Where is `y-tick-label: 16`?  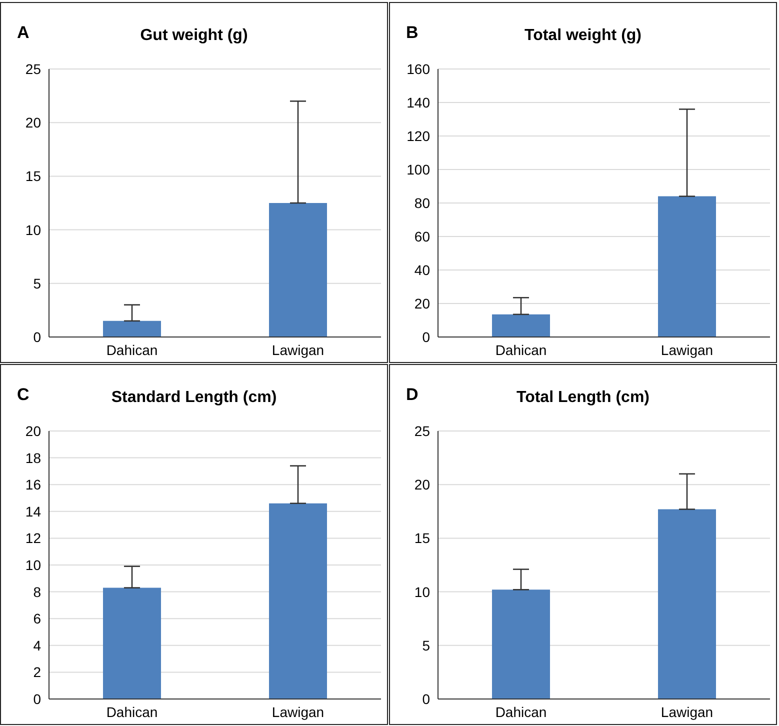
y-tick-label: 16 is located at coordinates (33, 484).